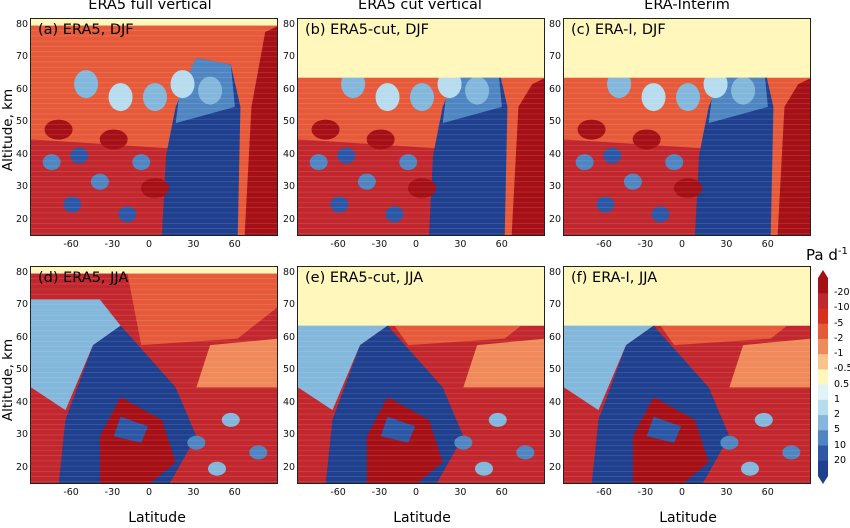 The image size is (850, 528). Describe the element at coordinates (687, 127) in the screenshot. I see `panel-c: (c) ERA-I, DJF` at that location.